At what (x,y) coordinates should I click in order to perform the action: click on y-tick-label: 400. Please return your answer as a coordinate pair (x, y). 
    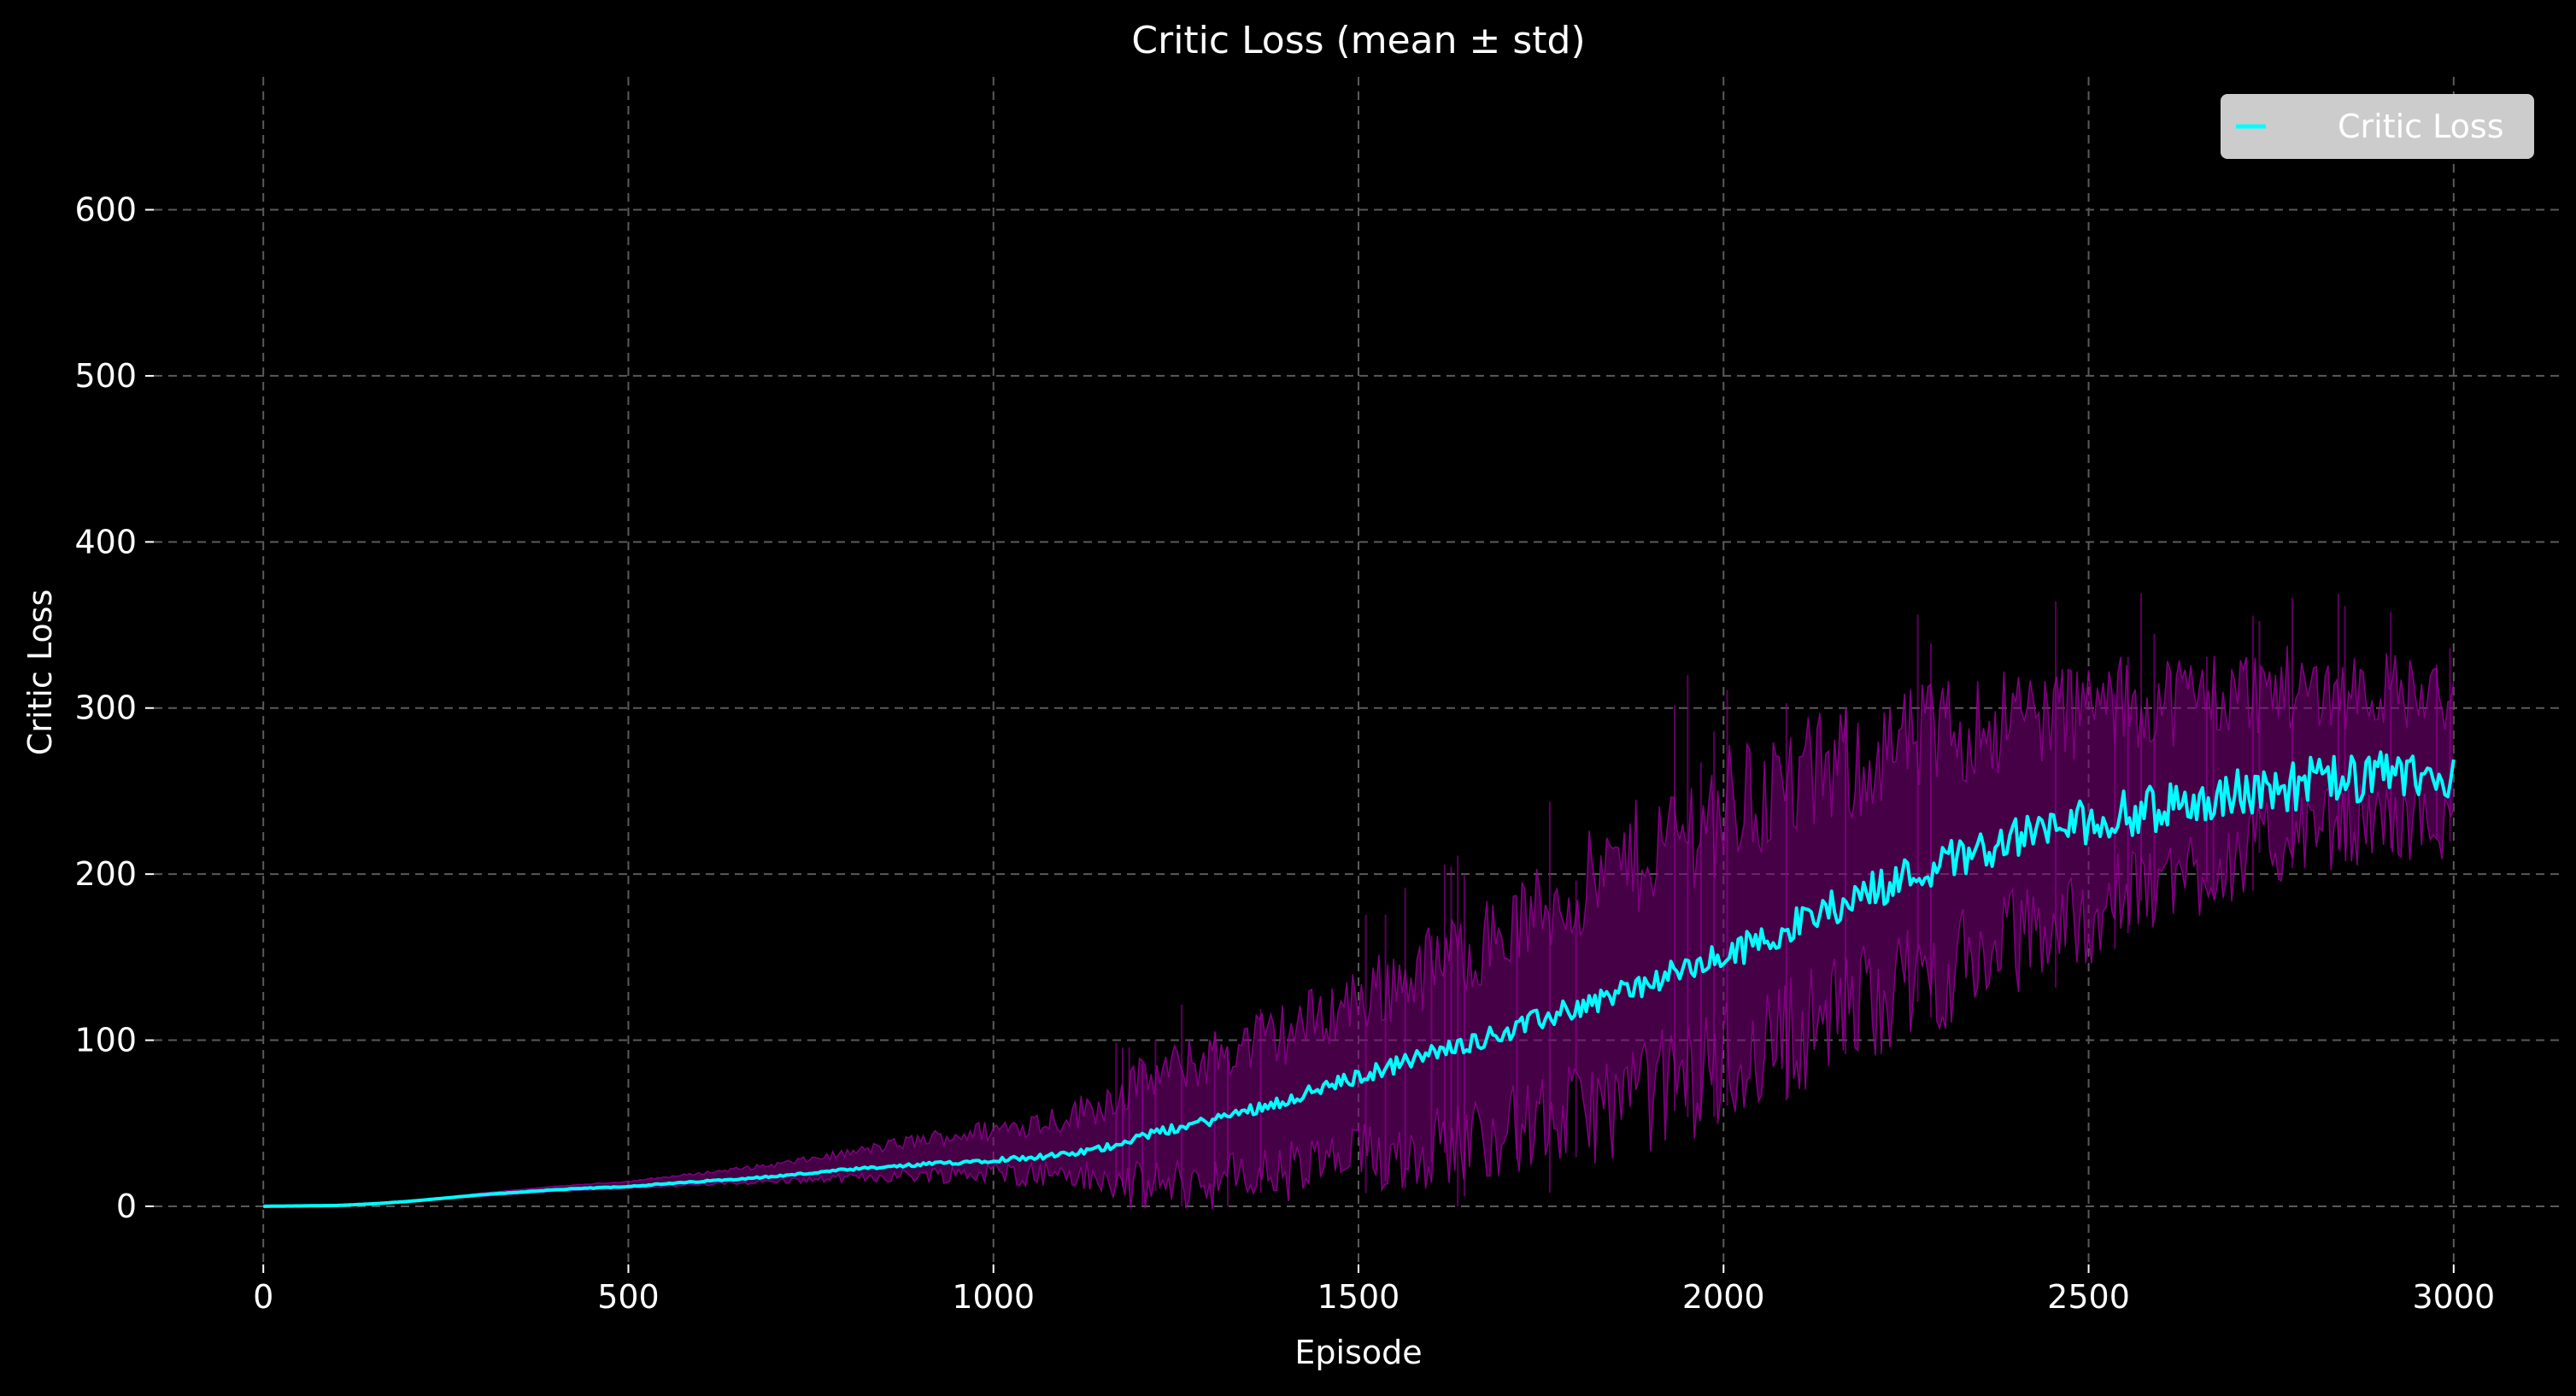
    Looking at the image, I should click on (105, 541).